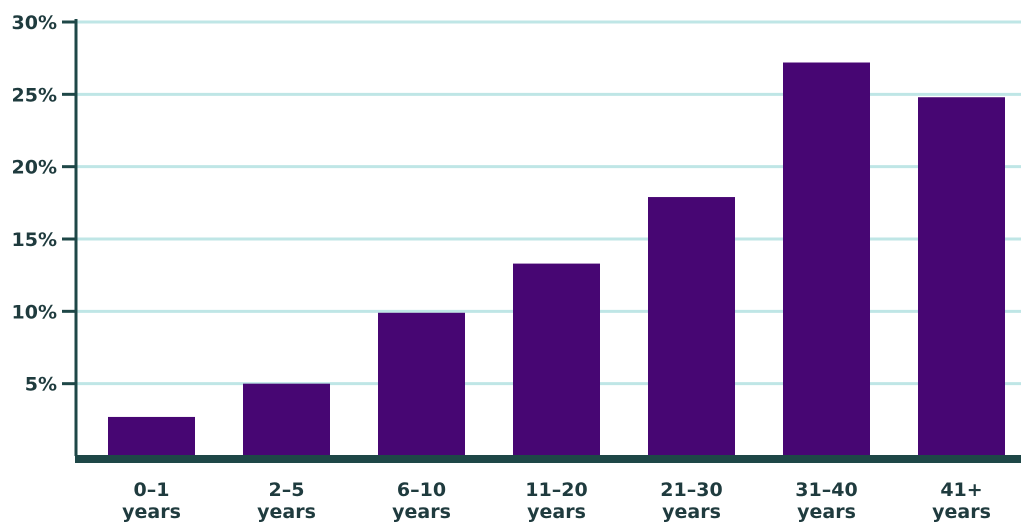  What do you see at coordinates (691, 490) in the screenshot?
I see `x-category-label: 21–30` at bounding box center [691, 490].